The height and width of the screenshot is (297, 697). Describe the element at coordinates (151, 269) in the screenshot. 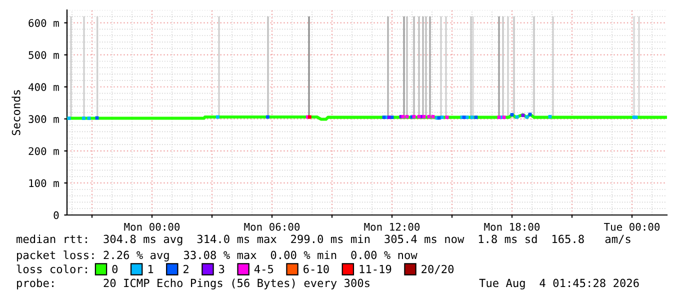

I see `legend-label: 1` at that location.